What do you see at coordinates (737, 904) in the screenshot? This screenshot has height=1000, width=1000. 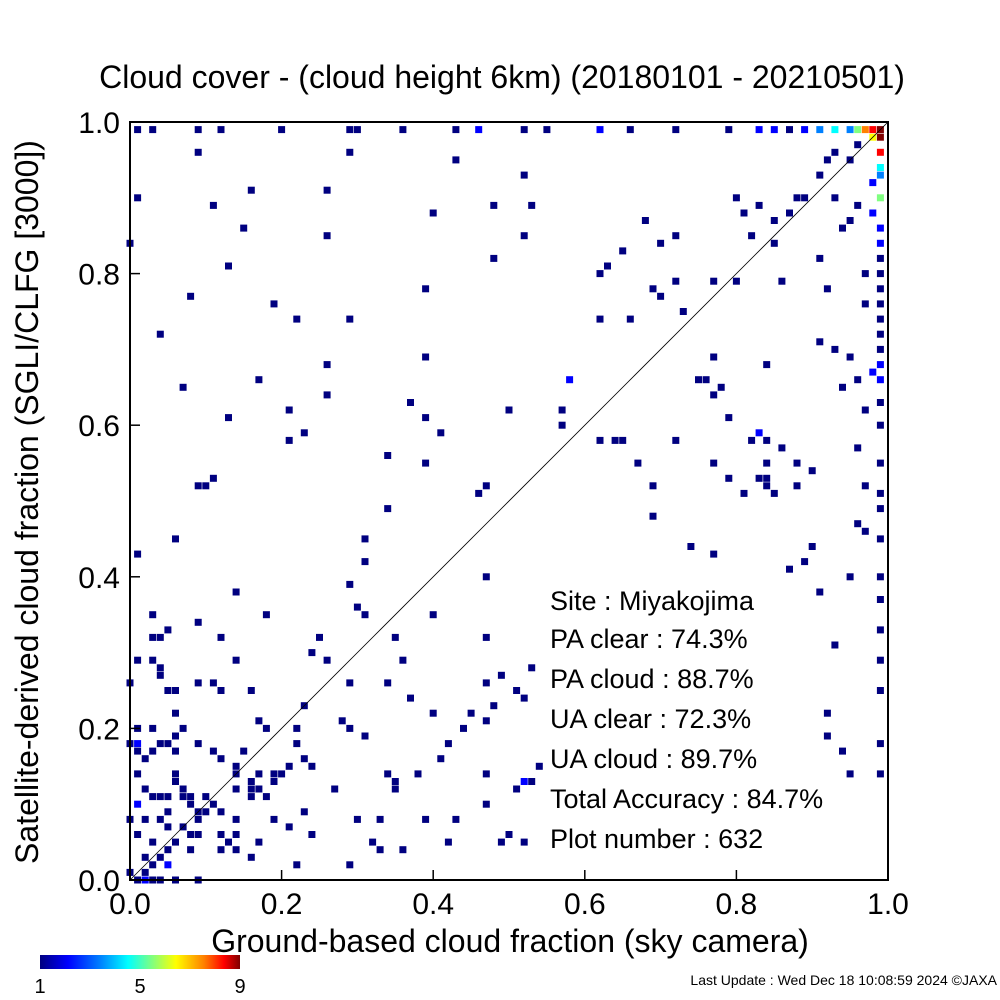 I see `x-tick-label: 0.8` at bounding box center [737, 904].